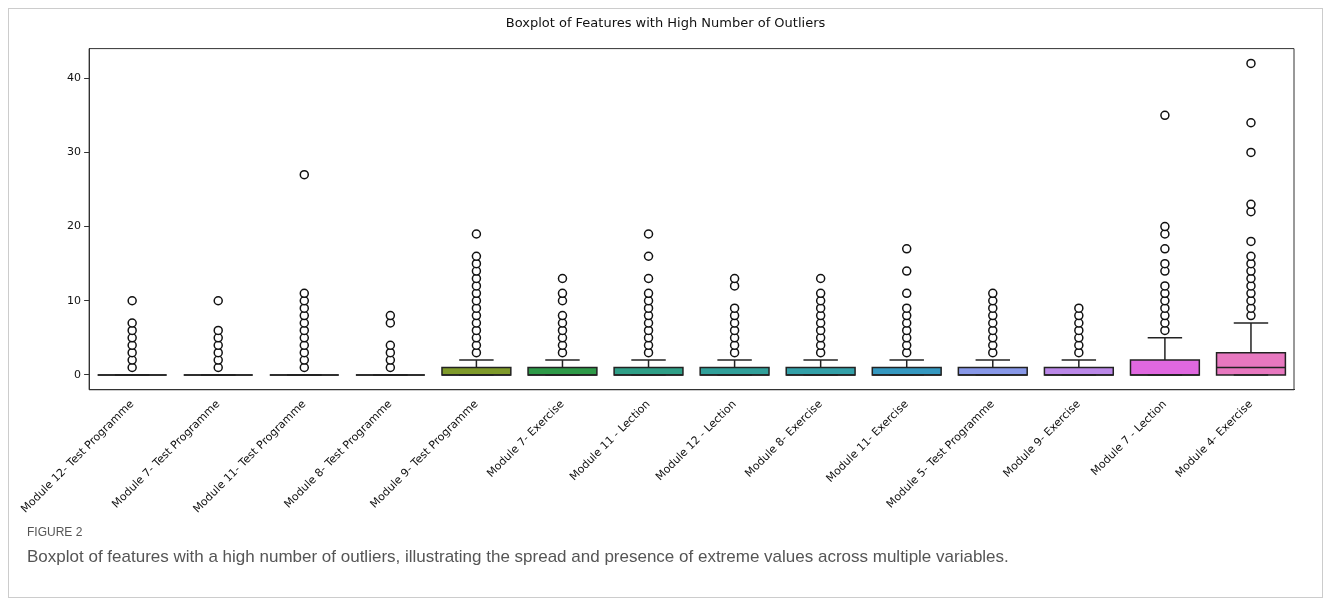 Image resolution: width=1333 pixels, height=608 pixels. I want to click on caption: FIGURE 2, so click(55, 532).